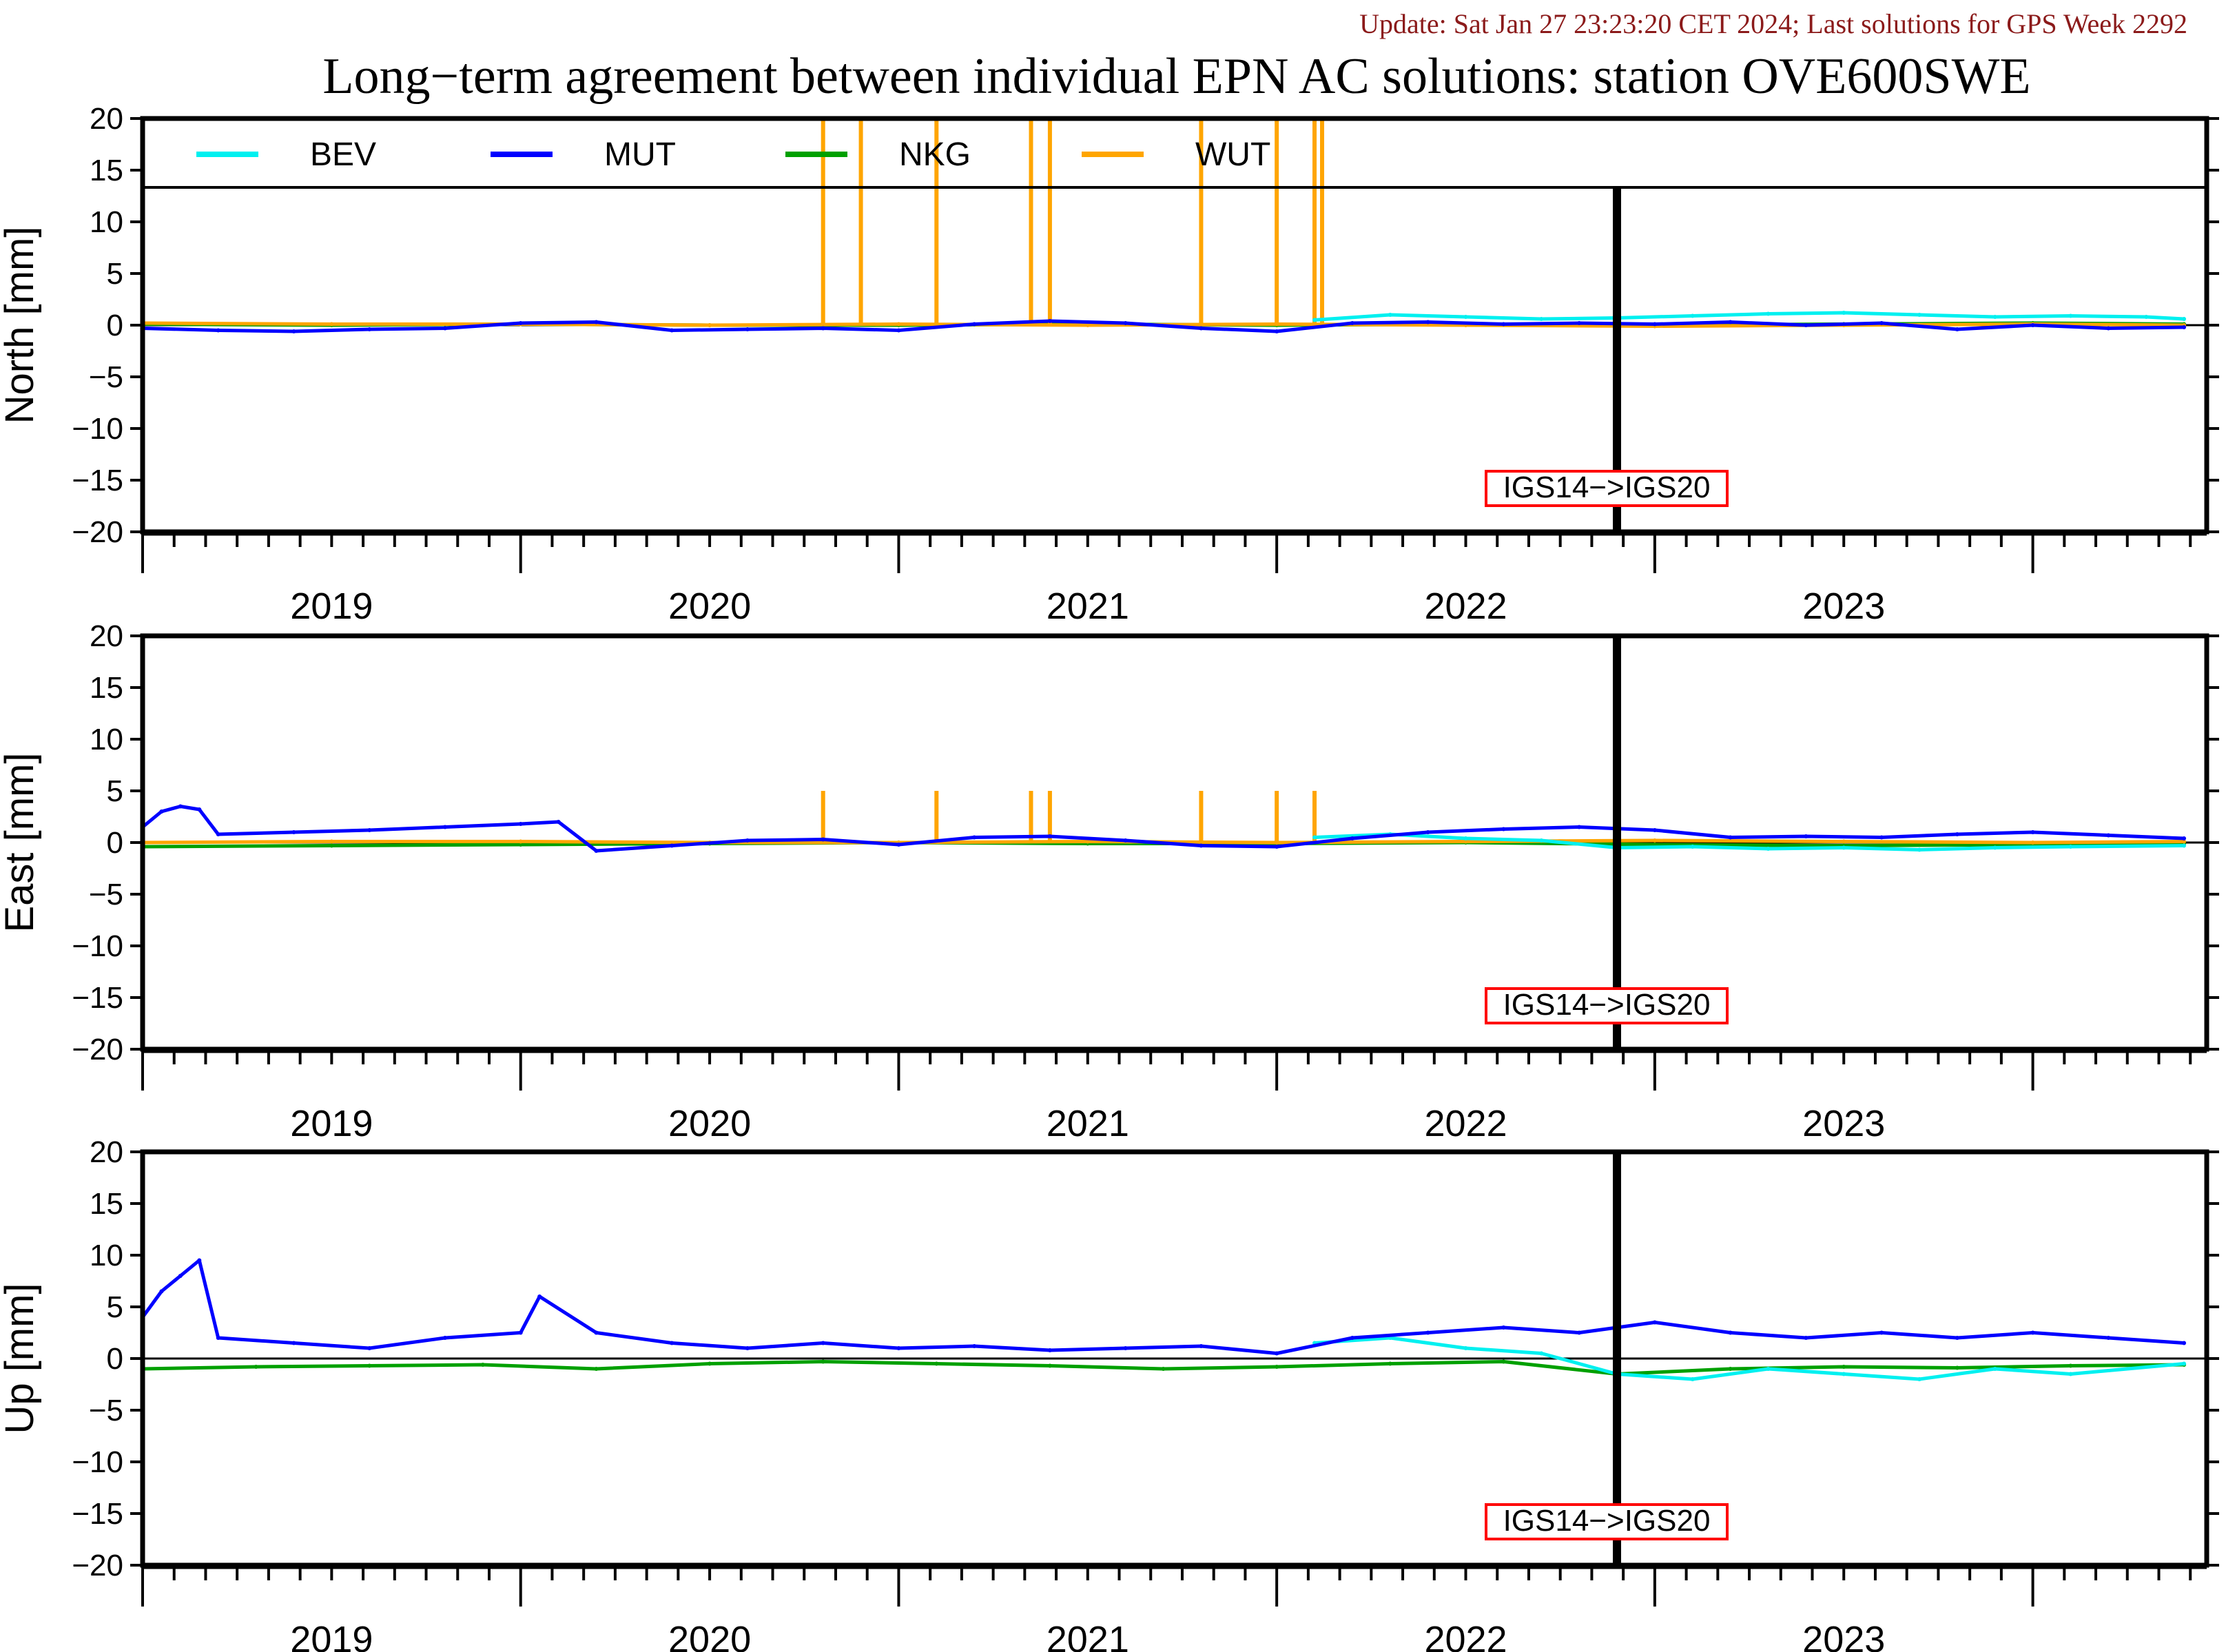  Describe the element at coordinates (21, 325) in the screenshot. I see `y-axis-label: North [mm]` at that location.